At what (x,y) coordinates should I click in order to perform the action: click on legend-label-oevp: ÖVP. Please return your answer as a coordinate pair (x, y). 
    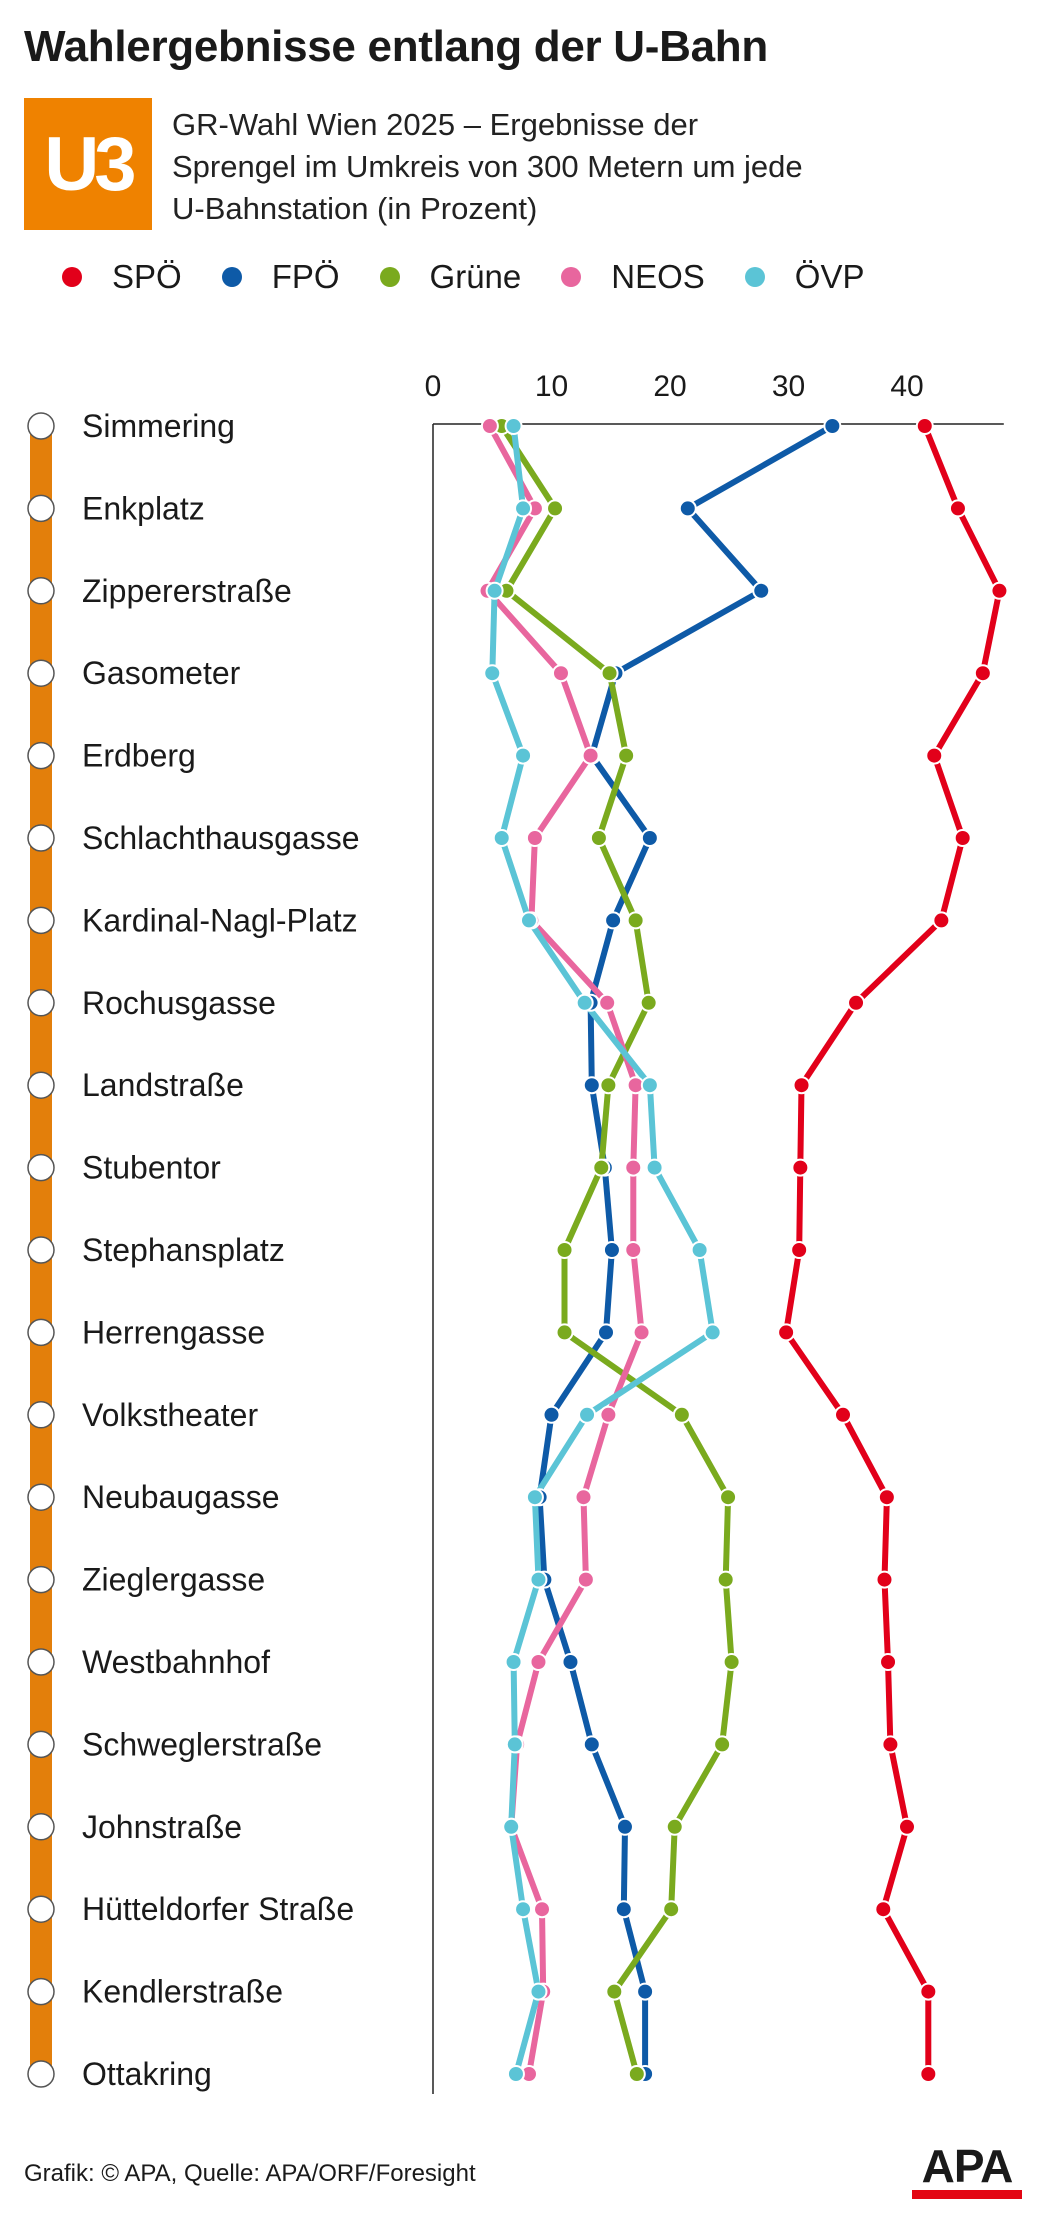
    Looking at the image, I should click on (829, 276).